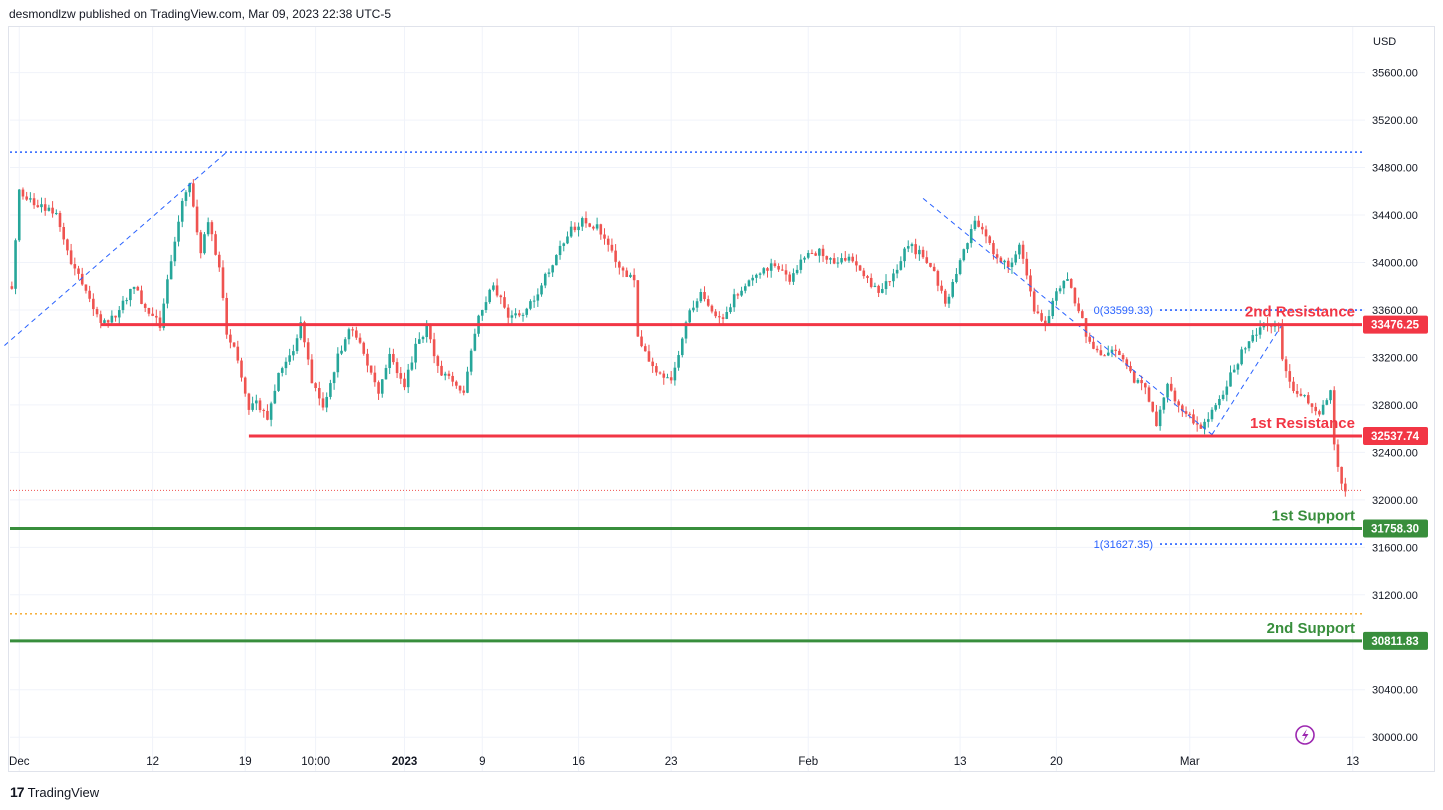 The height and width of the screenshot is (810, 1443). Describe the element at coordinates (1395, 596) in the screenshot. I see `y-tick-label: 31200.00` at that location.